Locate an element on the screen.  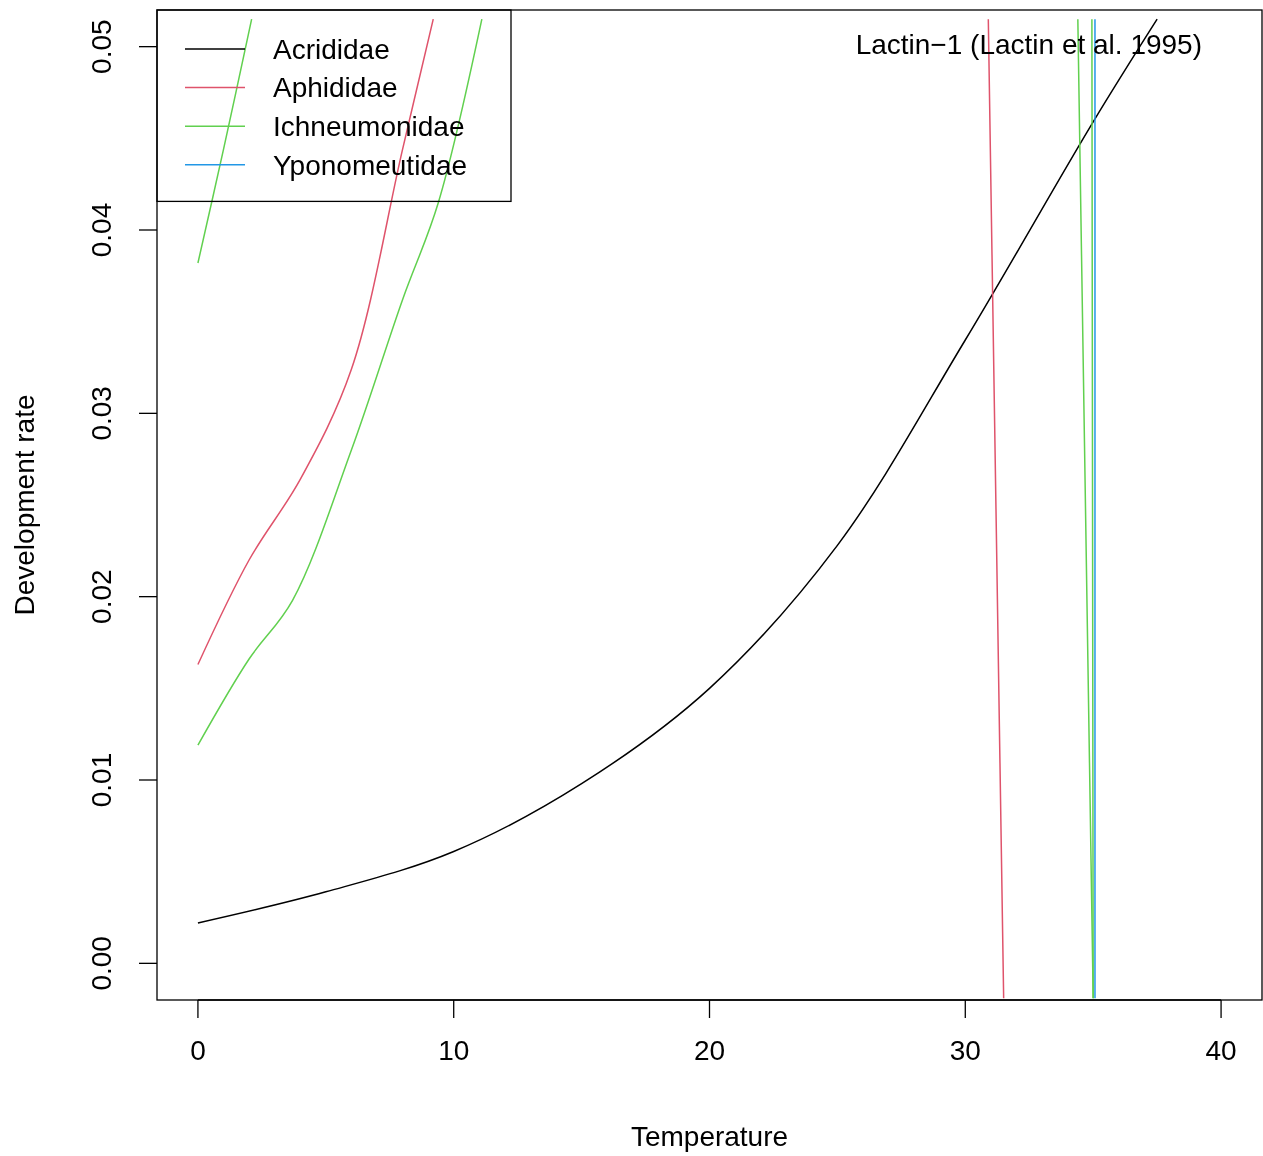
y-tick-label: 0.05 is located at coordinates (101, 46).